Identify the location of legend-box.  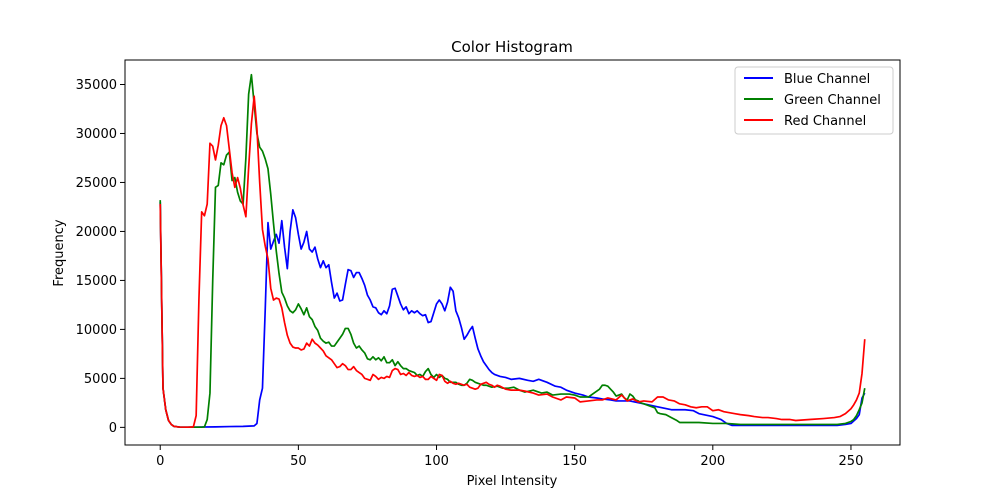
(814, 100).